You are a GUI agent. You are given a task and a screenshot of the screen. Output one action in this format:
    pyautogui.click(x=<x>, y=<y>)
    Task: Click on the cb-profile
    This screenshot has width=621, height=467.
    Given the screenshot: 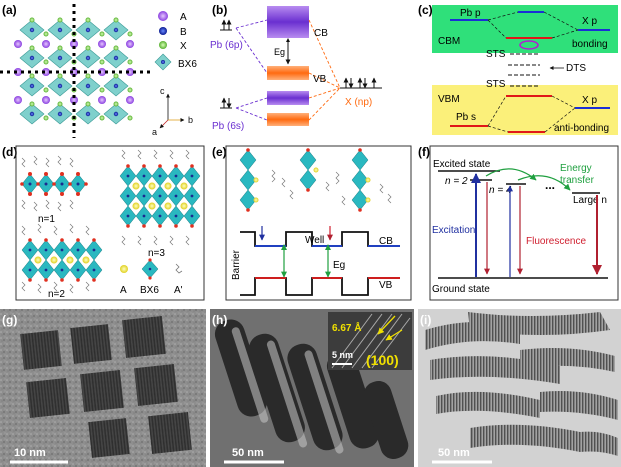 What is the action you would take?
    pyautogui.click(x=320, y=239)
    